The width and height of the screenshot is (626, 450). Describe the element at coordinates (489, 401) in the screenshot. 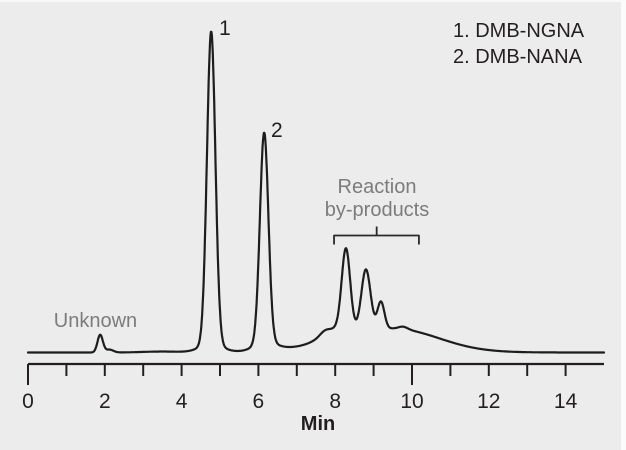

I see `x-tick-label: 12` at that location.